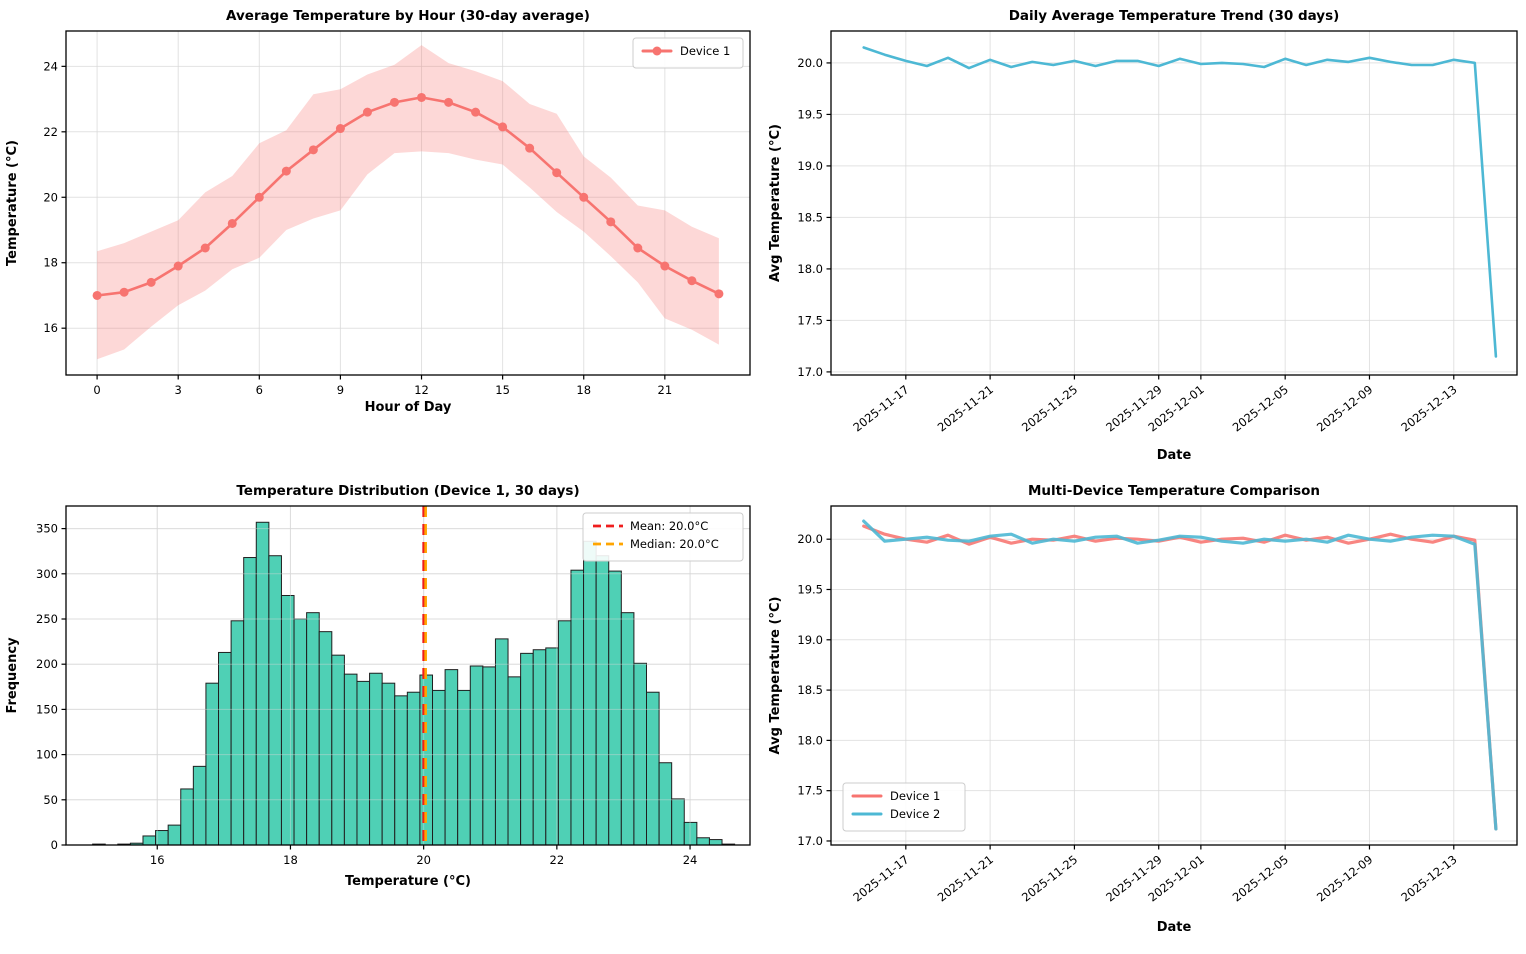  Describe the element at coordinates (502, 390) in the screenshot. I see `x-tick-label: 15` at that location.